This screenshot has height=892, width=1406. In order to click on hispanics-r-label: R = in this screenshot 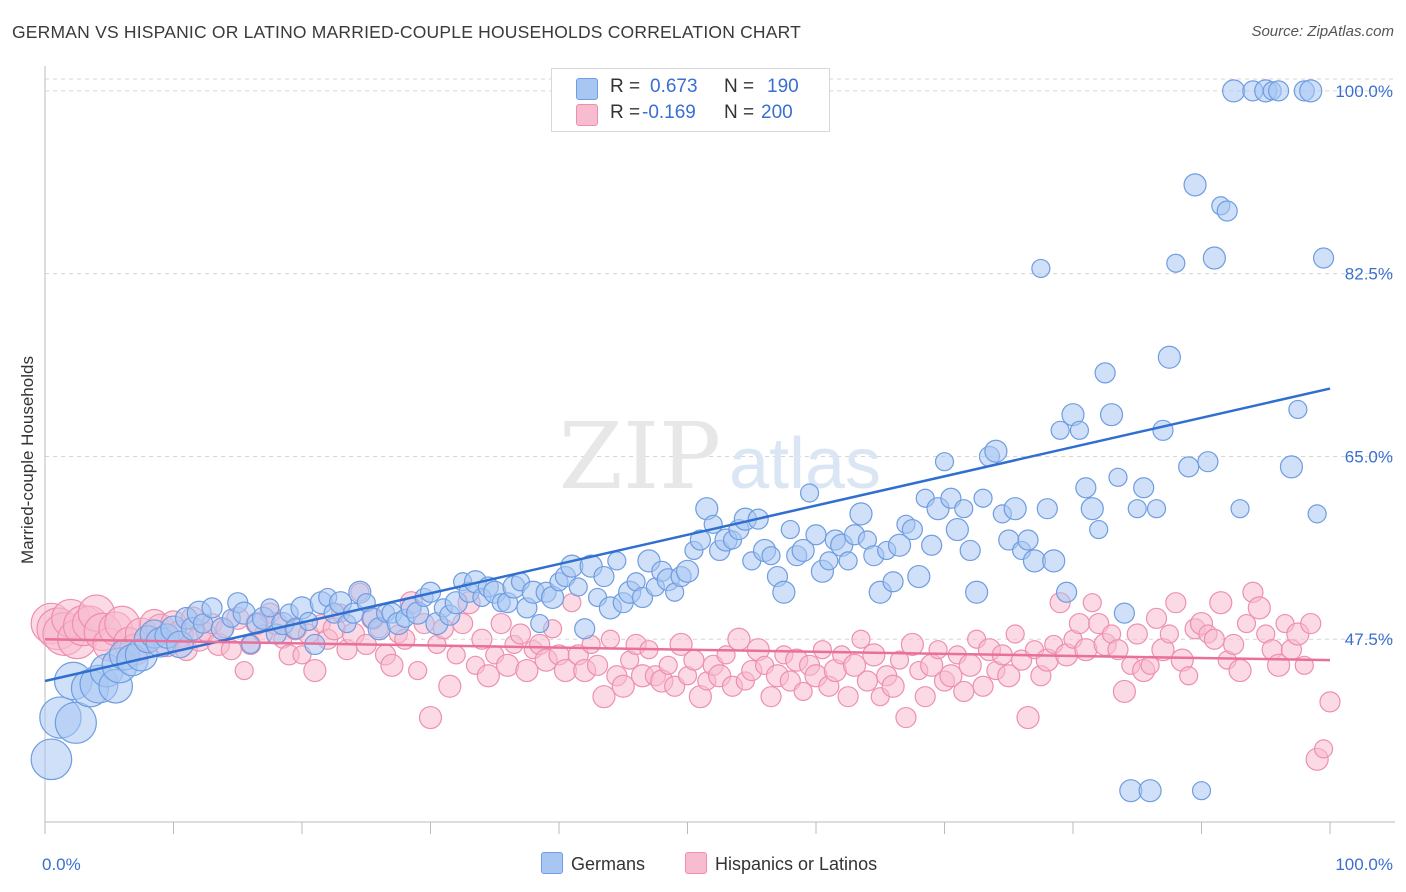, I will do `click(625, 112)`.